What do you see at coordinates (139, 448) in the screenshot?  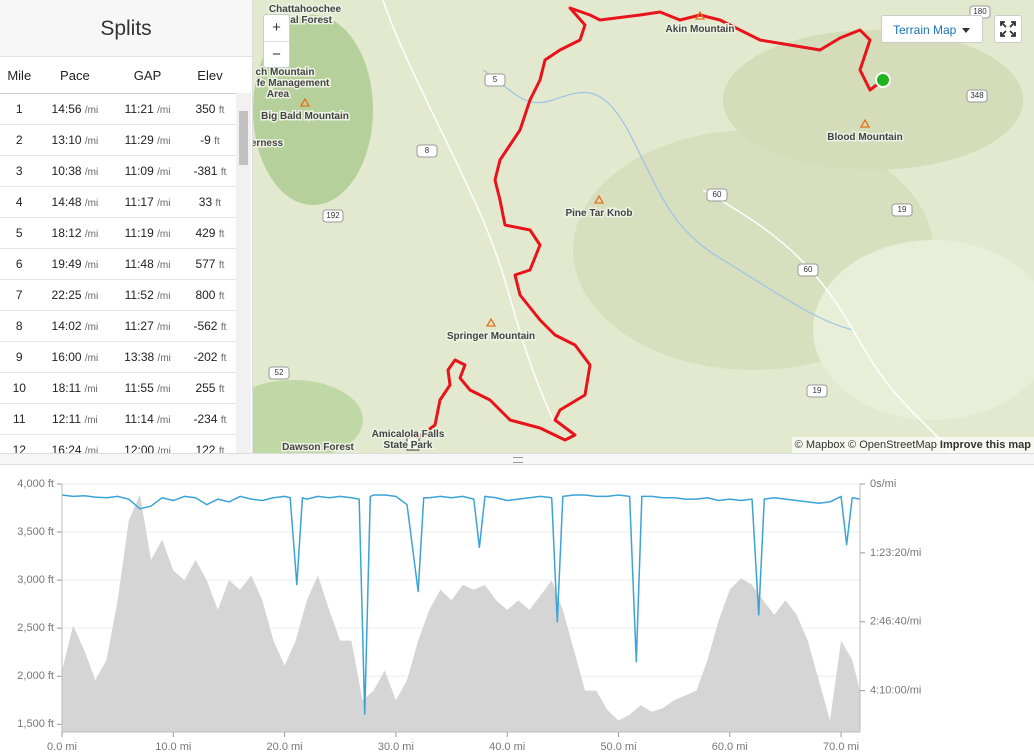 I see `gap-value: 12:00` at bounding box center [139, 448].